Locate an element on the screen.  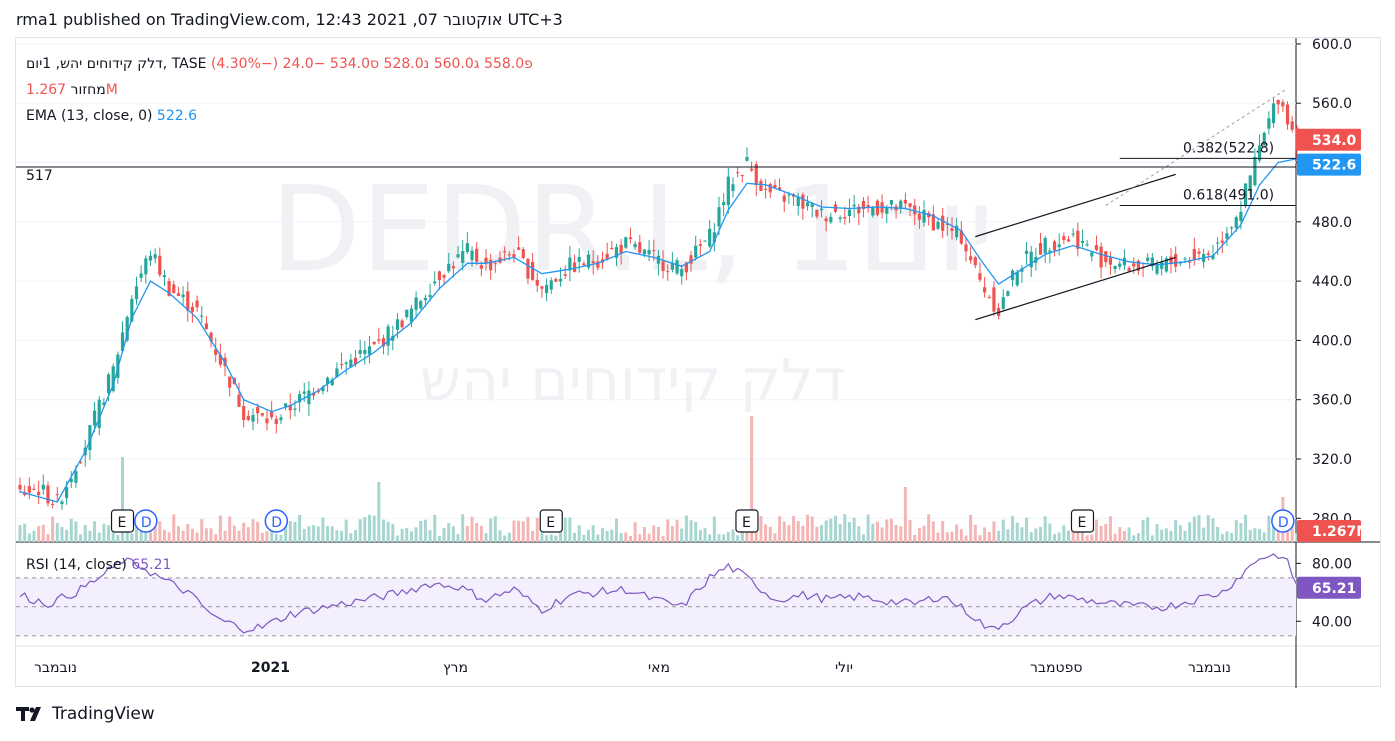
rsi-tick-label: 40.00 is located at coordinates (1332, 622).